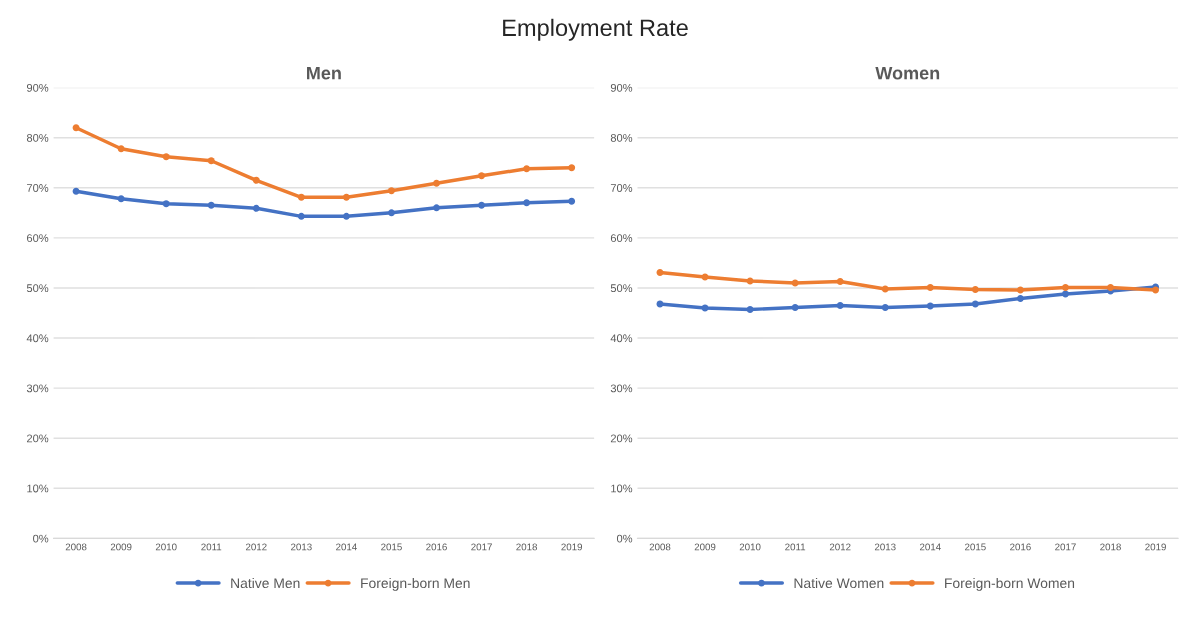 This screenshot has width=1190, height=626. I want to click on legend-label: Foreign-born Women, so click(1010, 584).